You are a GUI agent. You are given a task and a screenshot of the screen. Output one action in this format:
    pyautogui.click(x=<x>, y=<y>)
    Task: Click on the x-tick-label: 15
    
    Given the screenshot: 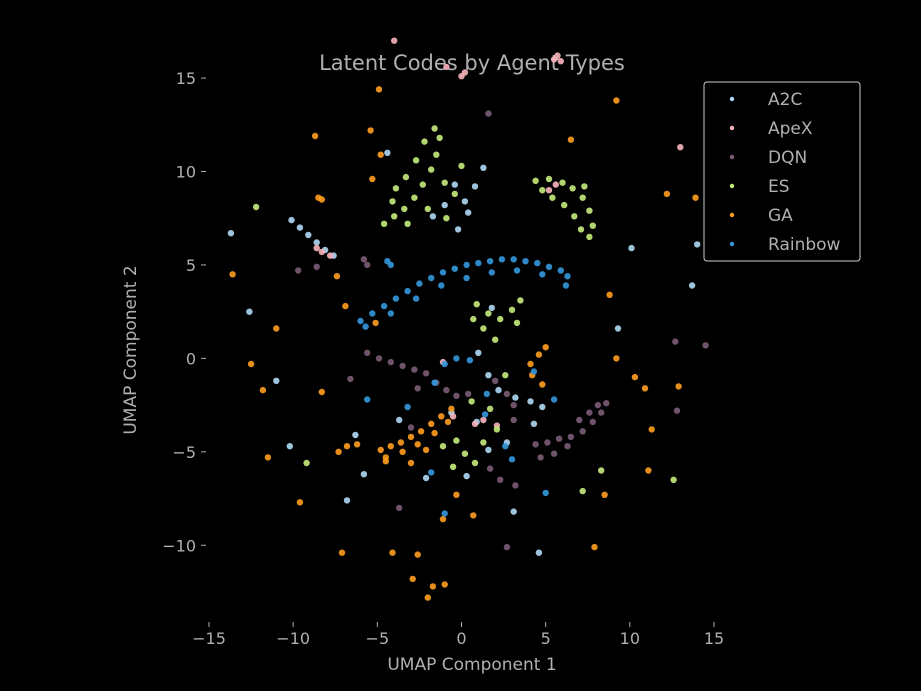 What is the action you would take?
    pyautogui.click(x=714, y=638)
    